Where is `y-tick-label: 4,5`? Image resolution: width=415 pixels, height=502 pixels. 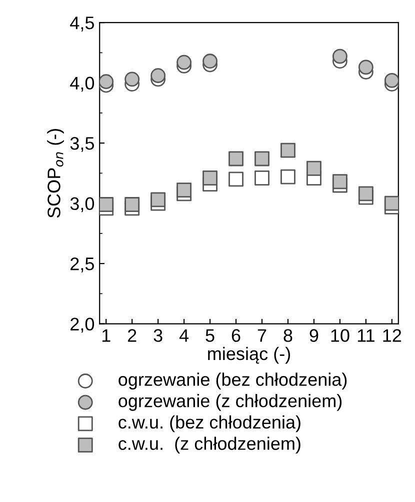
y-tick-label: 4,5 is located at coordinates (82, 24).